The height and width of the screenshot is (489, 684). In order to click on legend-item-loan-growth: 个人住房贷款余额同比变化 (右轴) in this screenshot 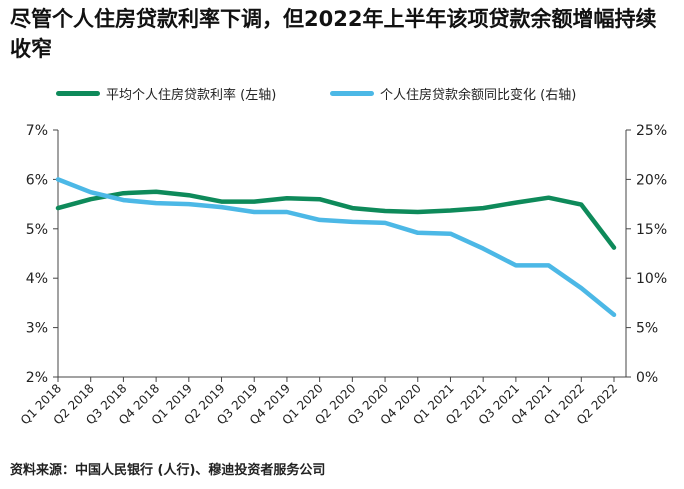, I will do `click(453, 93)`.